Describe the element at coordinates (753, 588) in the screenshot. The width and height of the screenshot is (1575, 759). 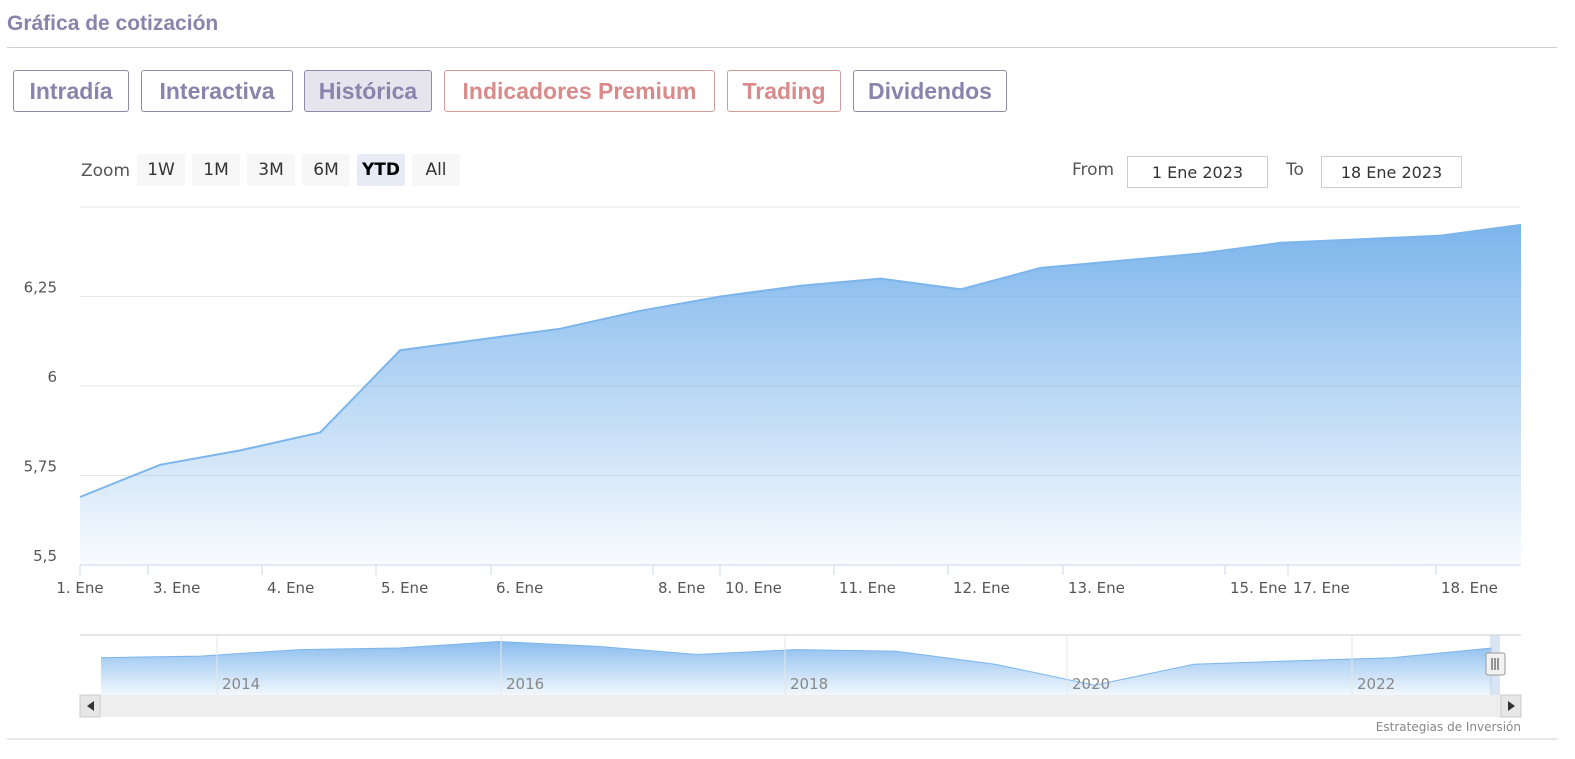
I see `x-tick-label: 10. Ene` at that location.